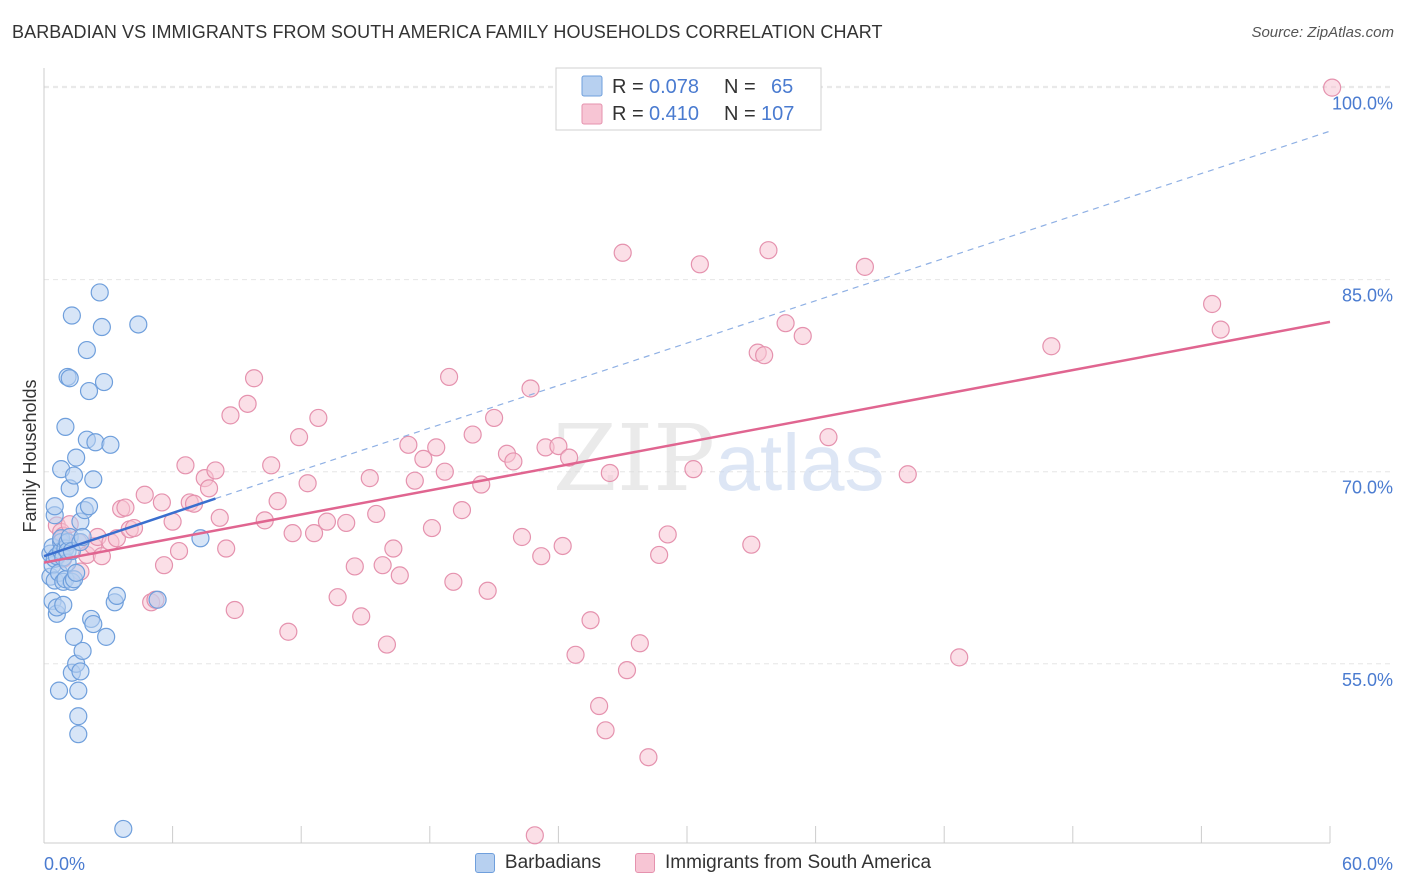 Image resolution: width=1406 pixels, height=892 pixels. I want to click on legend-n-label: N =, so click(740, 87).